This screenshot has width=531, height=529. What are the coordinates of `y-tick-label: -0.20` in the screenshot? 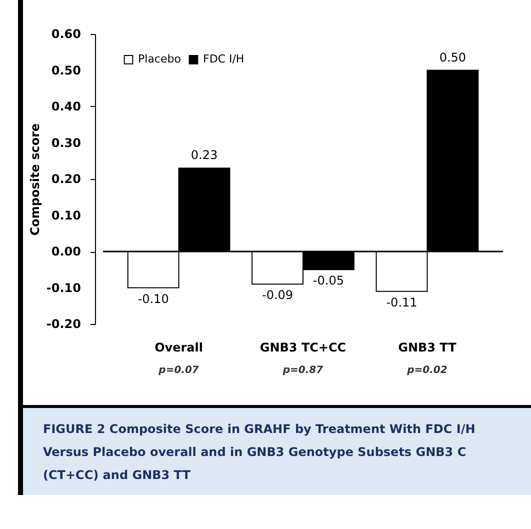 It's located at (63, 324).